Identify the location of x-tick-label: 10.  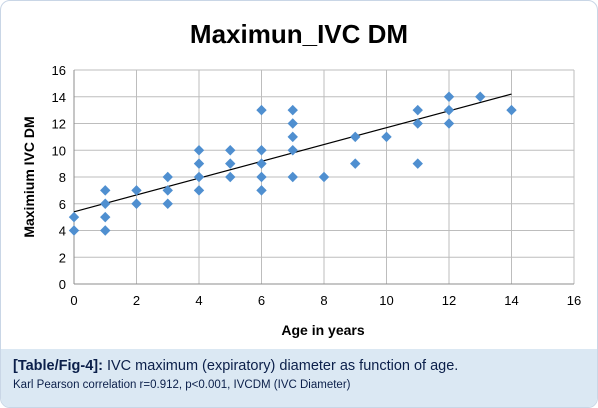
(386, 300).